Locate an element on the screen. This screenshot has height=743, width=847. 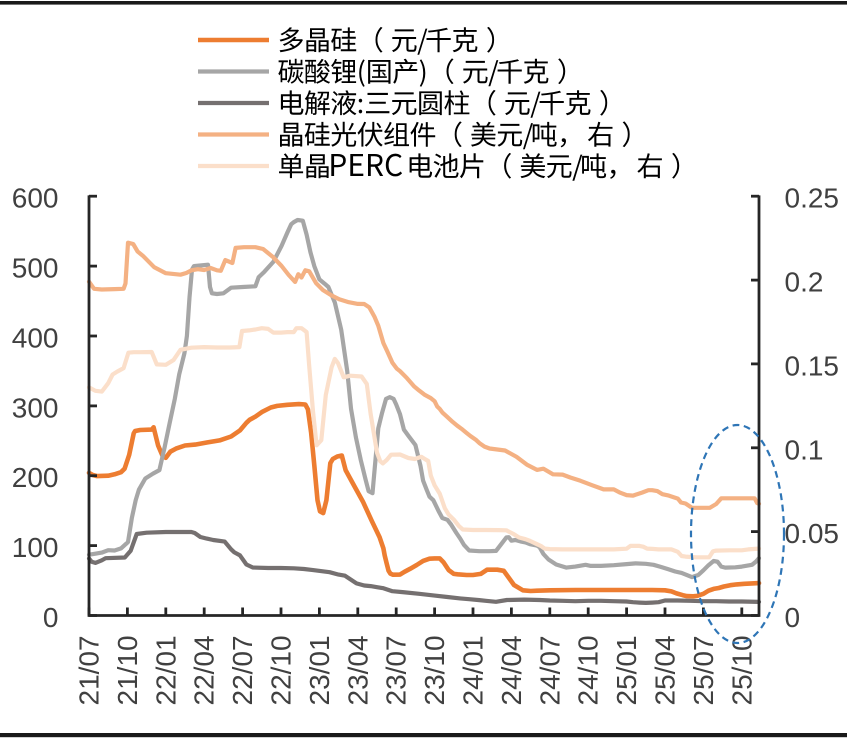
svg-text: 23/01 is located at coordinates (319, 670).